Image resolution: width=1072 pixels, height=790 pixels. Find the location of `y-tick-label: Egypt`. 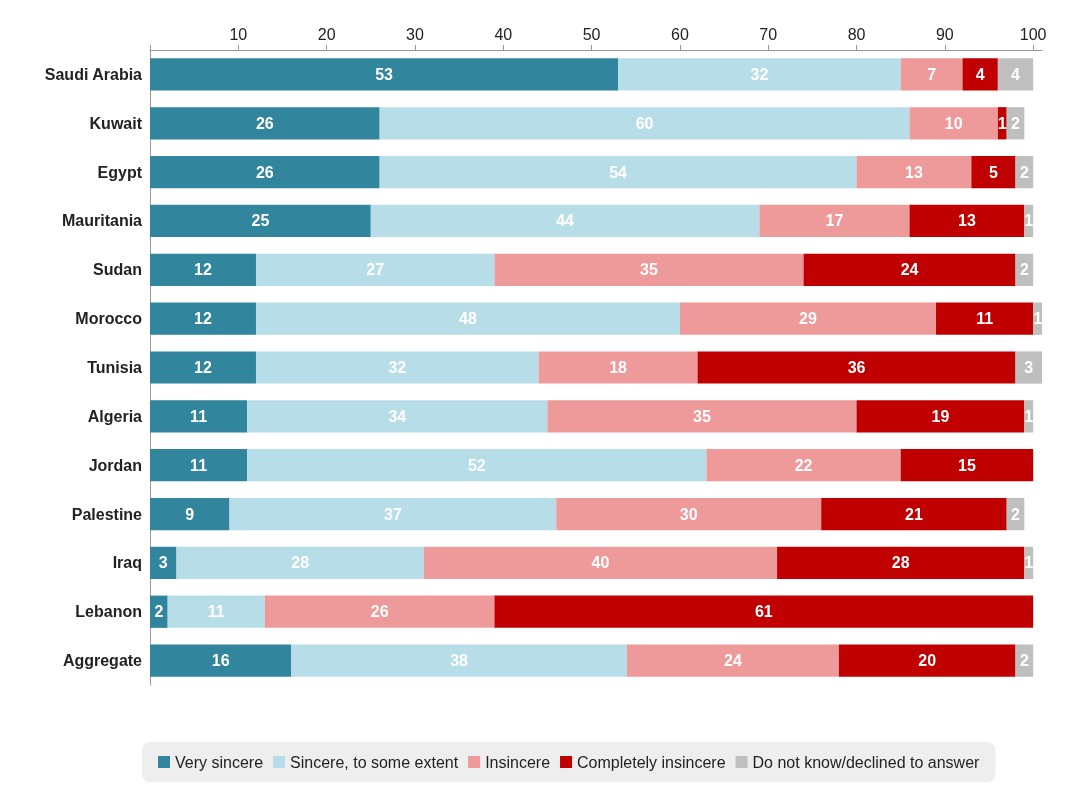

y-tick-label: Egypt is located at coordinates (120, 172).